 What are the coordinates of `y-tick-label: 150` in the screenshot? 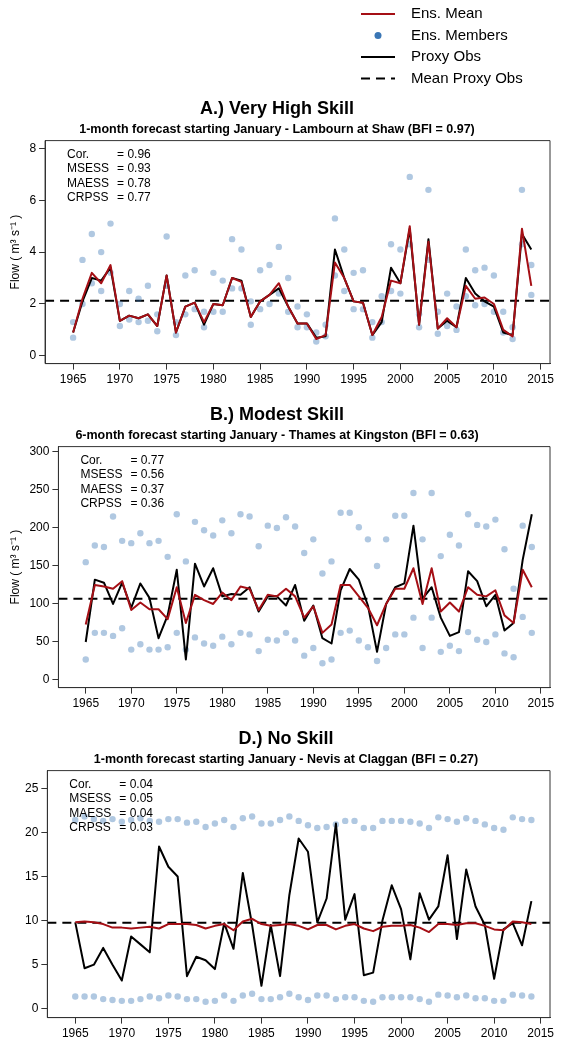 It's located at (39, 565).